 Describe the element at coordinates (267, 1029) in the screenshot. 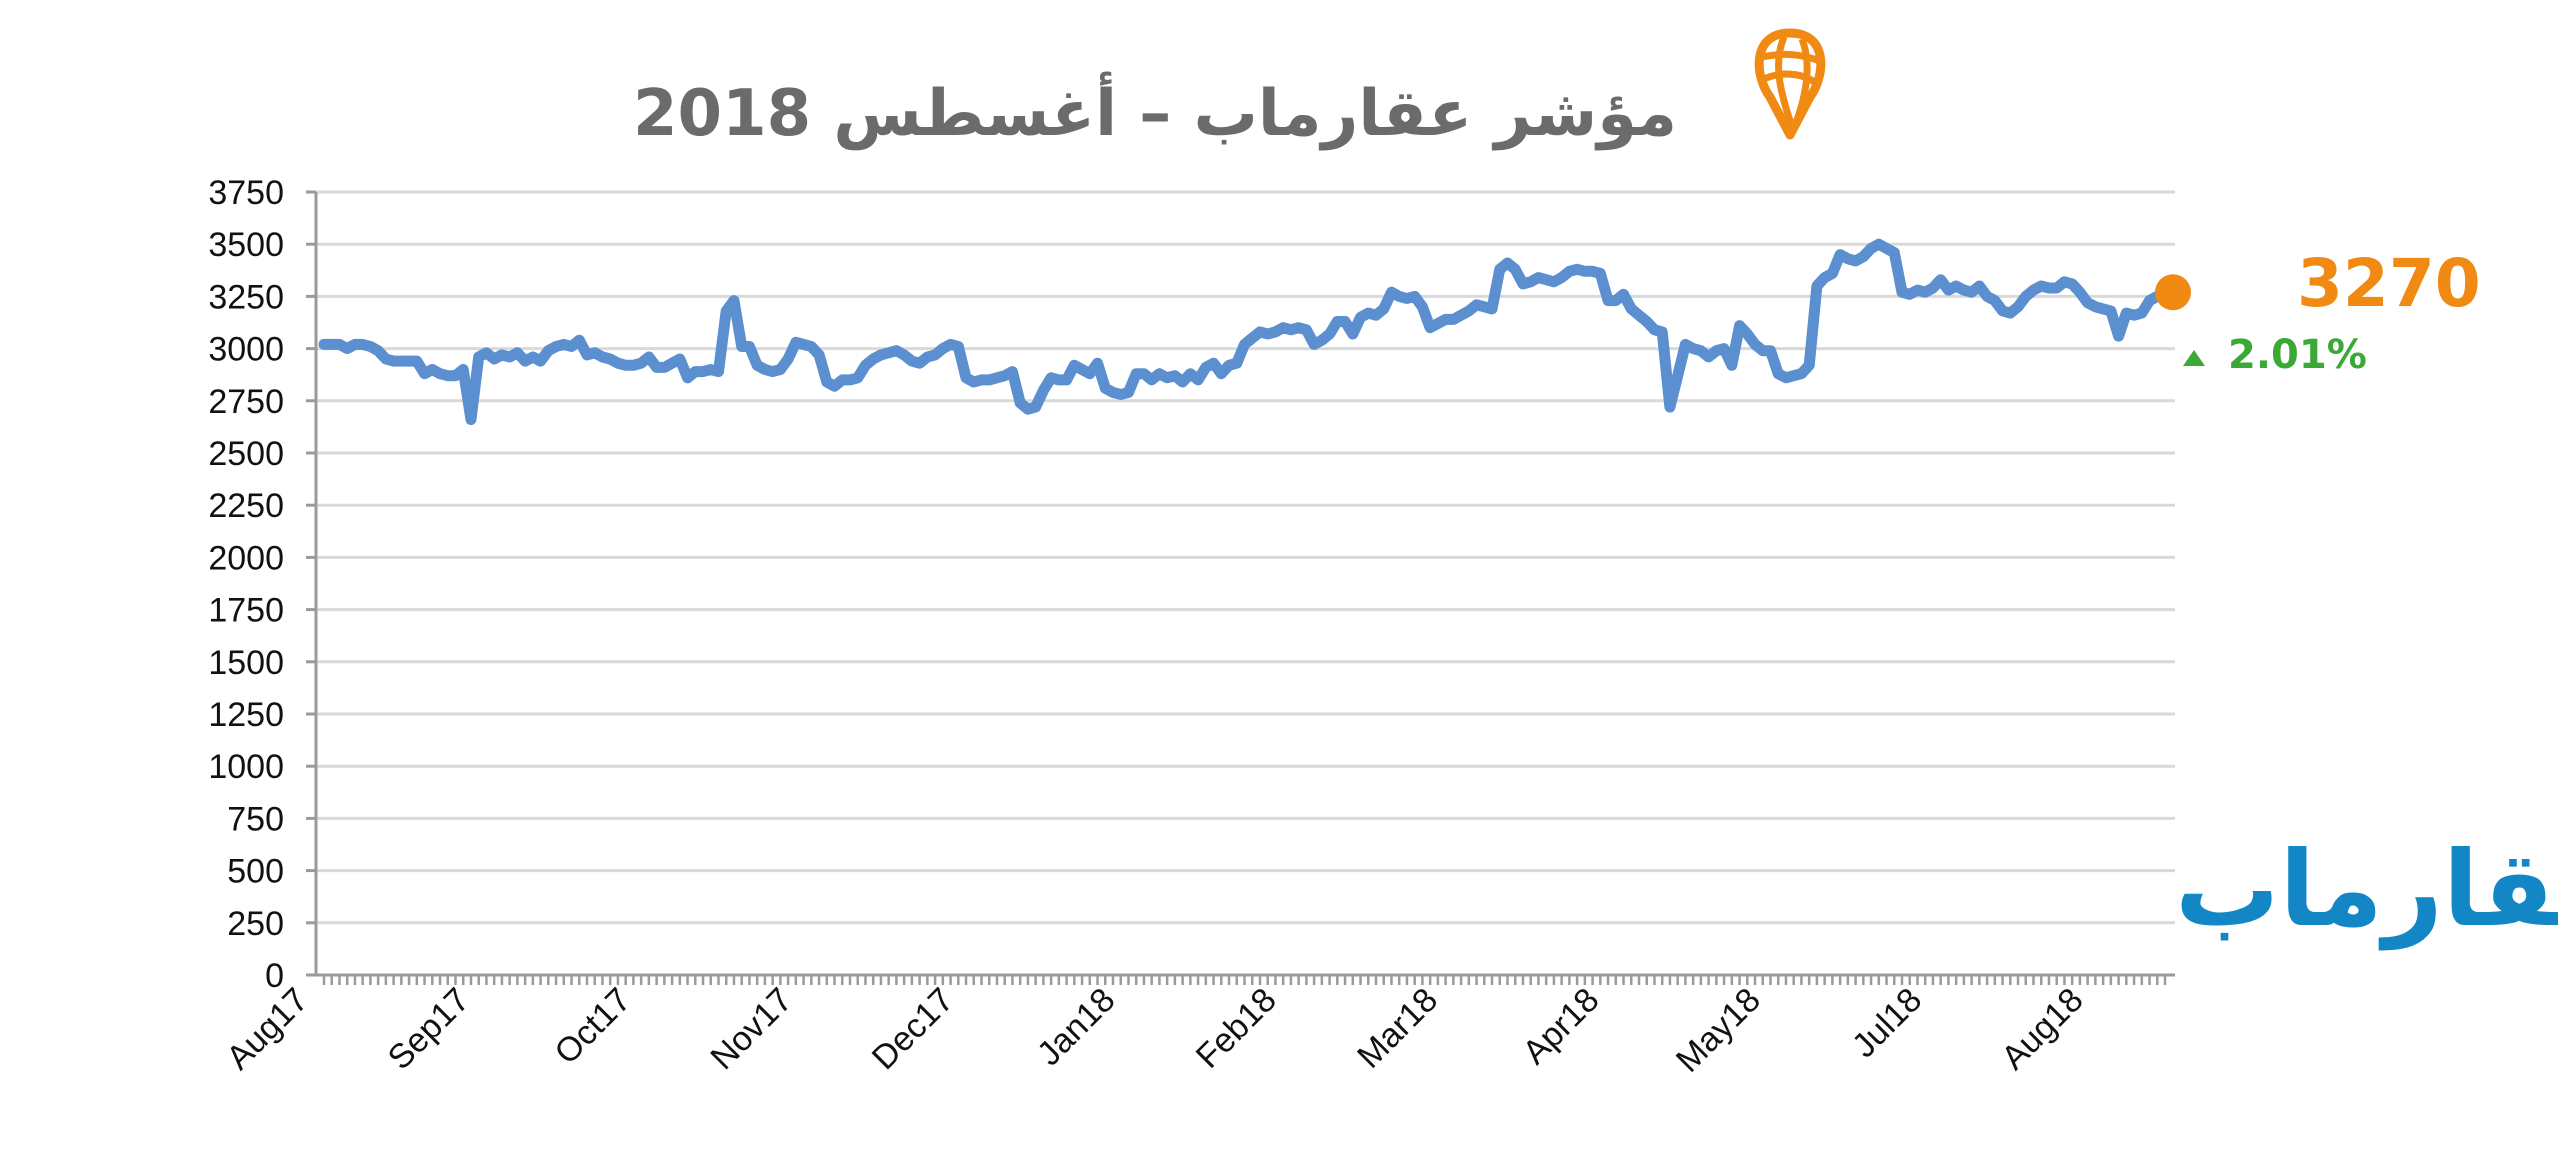

I see `x-tick-label: Aug17` at that location.